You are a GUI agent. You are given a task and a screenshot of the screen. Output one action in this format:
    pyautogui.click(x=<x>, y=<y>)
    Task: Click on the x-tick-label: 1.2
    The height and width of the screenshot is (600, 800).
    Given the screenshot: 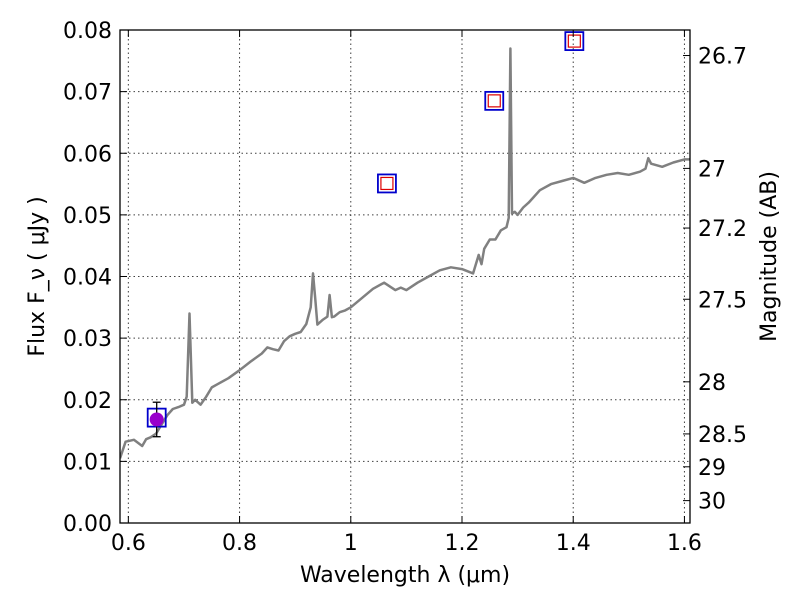 What is the action you would take?
    pyautogui.click(x=462, y=543)
    